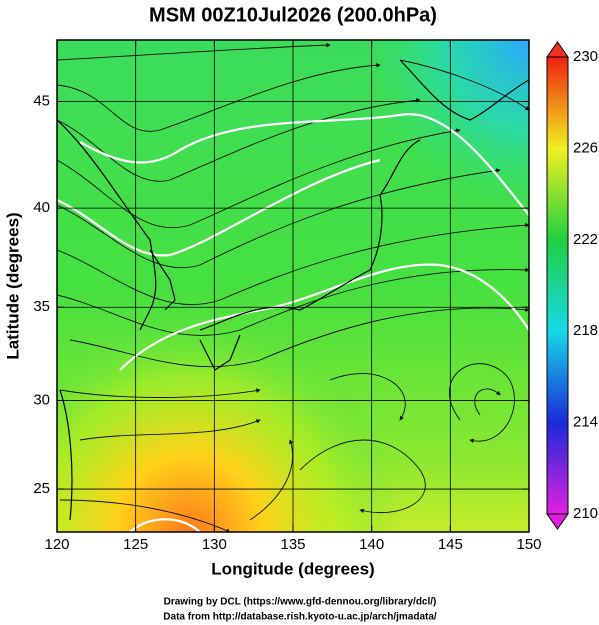 The height and width of the screenshot is (625, 599). I want to click on colorbar-tick-label: 218, so click(585, 330).